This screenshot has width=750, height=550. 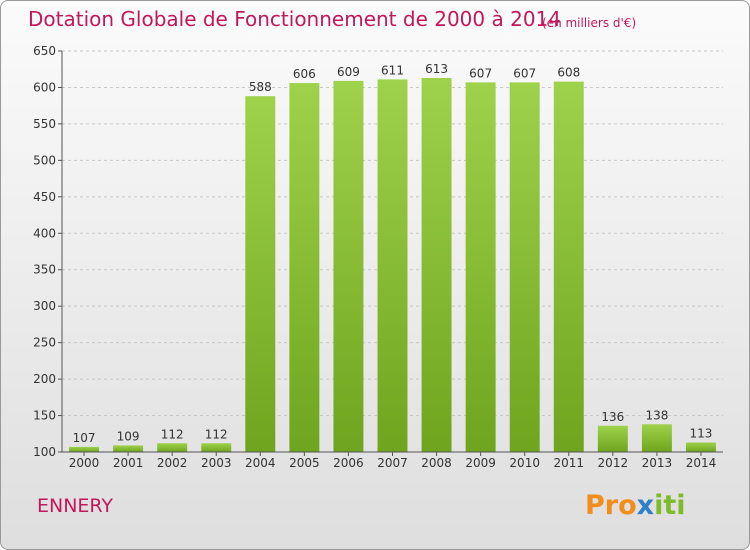 What do you see at coordinates (44, 379) in the screenshot?
I see `y-tick-label: 200` at bounding box center [44, 379].